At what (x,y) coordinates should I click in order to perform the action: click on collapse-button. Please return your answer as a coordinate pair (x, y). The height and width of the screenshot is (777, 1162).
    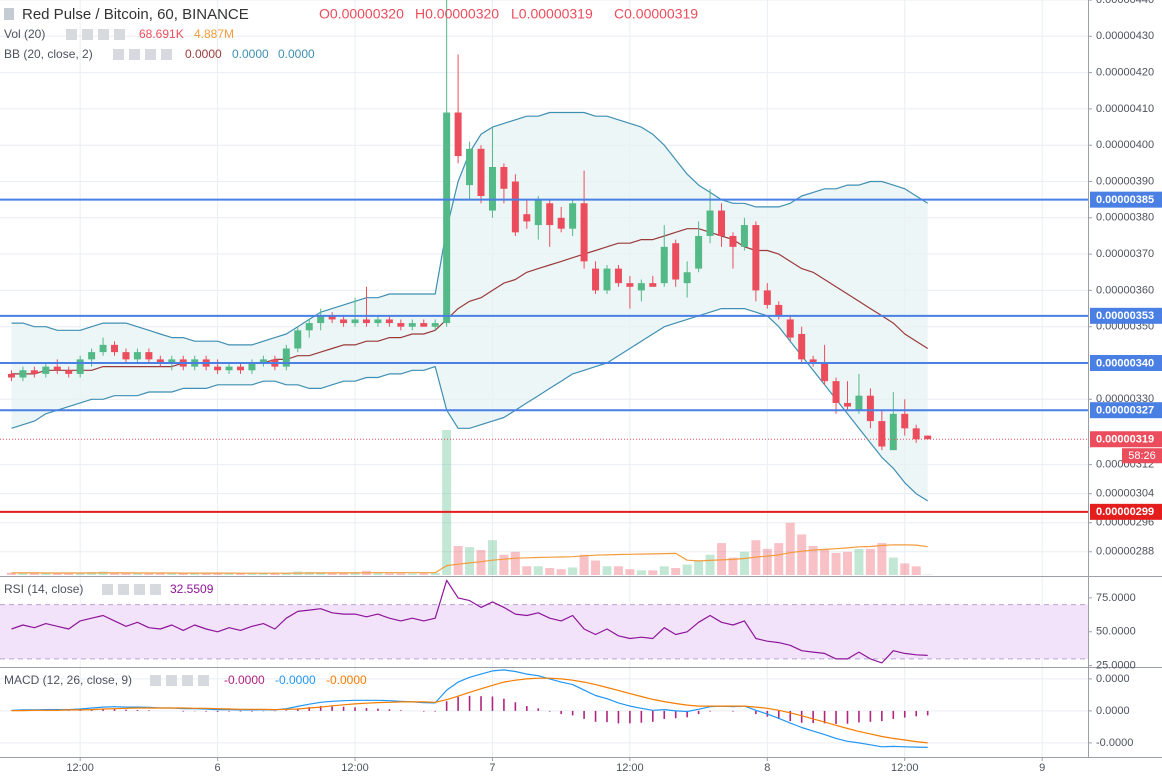
    Looking at the image, I should click on (9, 14).